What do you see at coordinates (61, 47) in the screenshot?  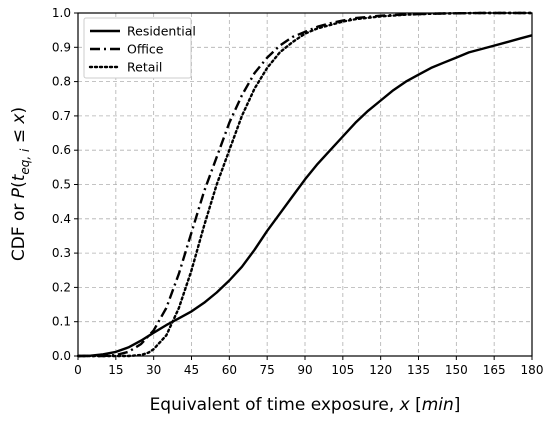 I see `y-tick-label: 0.9` at bounding box center [61, 47].